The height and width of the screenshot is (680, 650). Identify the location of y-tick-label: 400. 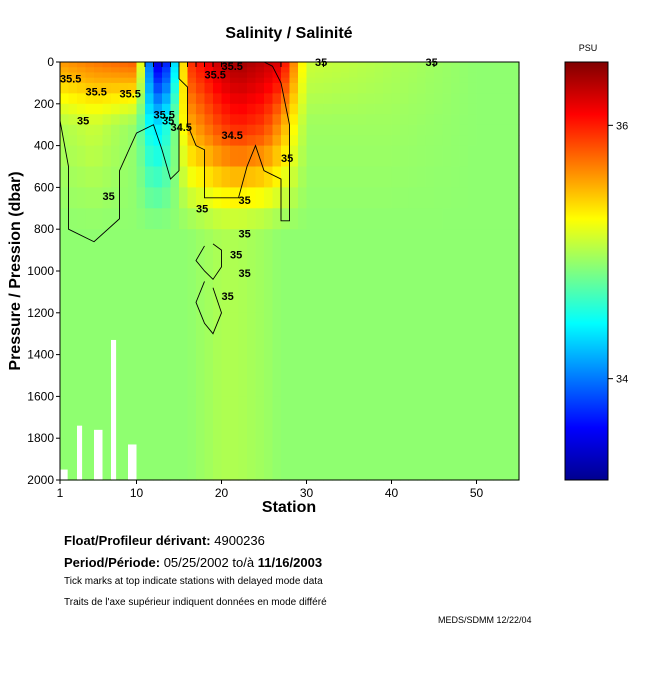
(44, 146).